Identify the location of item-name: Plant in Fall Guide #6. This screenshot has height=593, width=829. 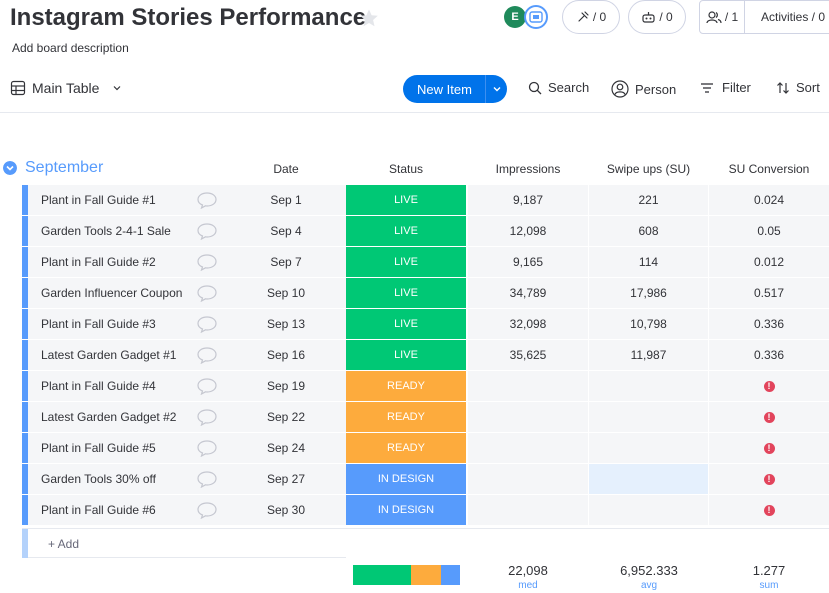
(98, 510).